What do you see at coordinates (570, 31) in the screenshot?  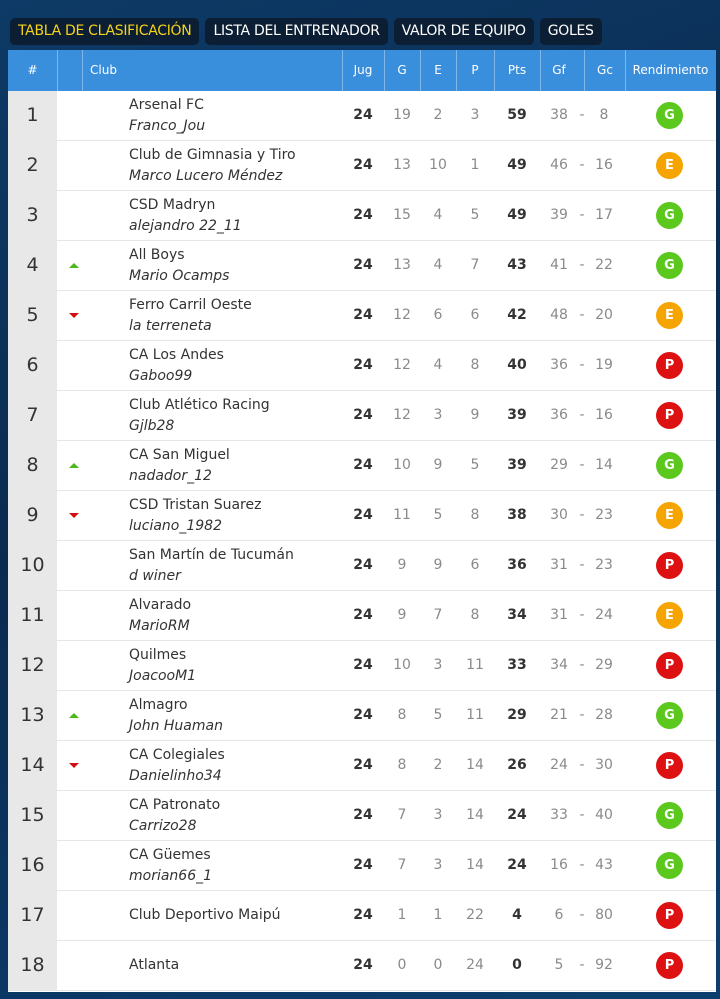 I see `tab: GOLES` at bounding box center [570, 31].